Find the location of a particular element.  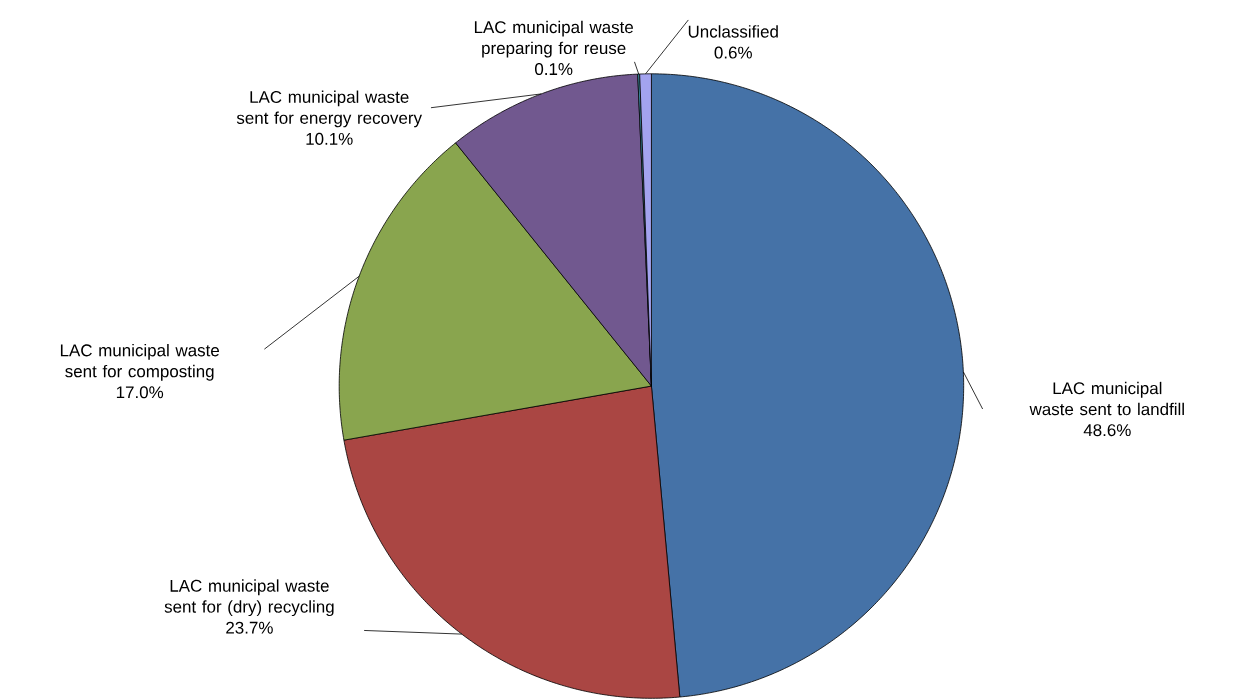

data-label: 17.0% is located at coordinates (140, 392).